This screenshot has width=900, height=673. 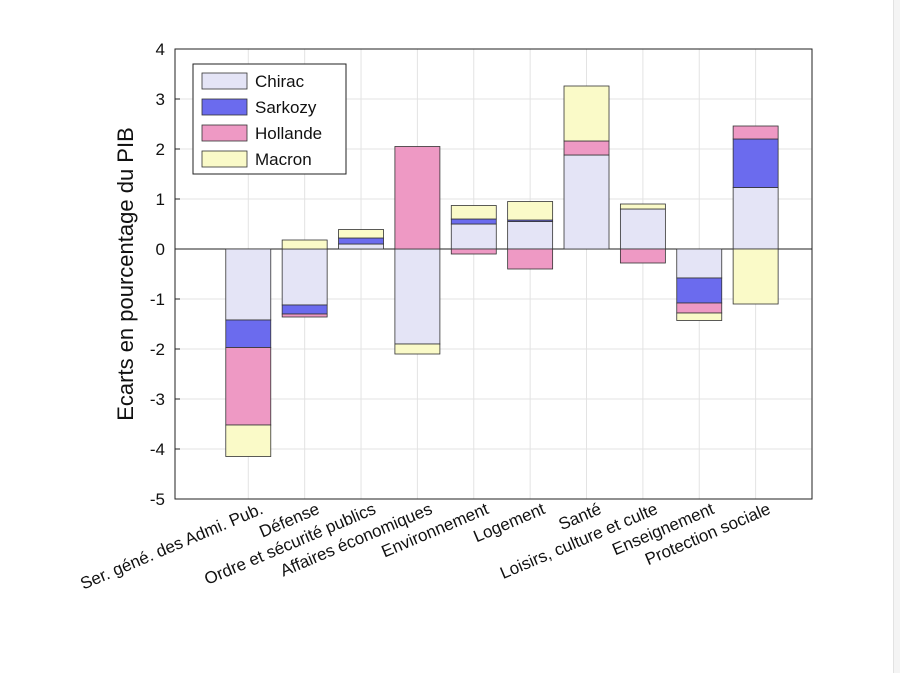 What do you see at coordinates (125, 274) in the screenshot?
I see `y-axis-label: Ecarts en pourcentage du PIB` at bounding box center [125, 274].